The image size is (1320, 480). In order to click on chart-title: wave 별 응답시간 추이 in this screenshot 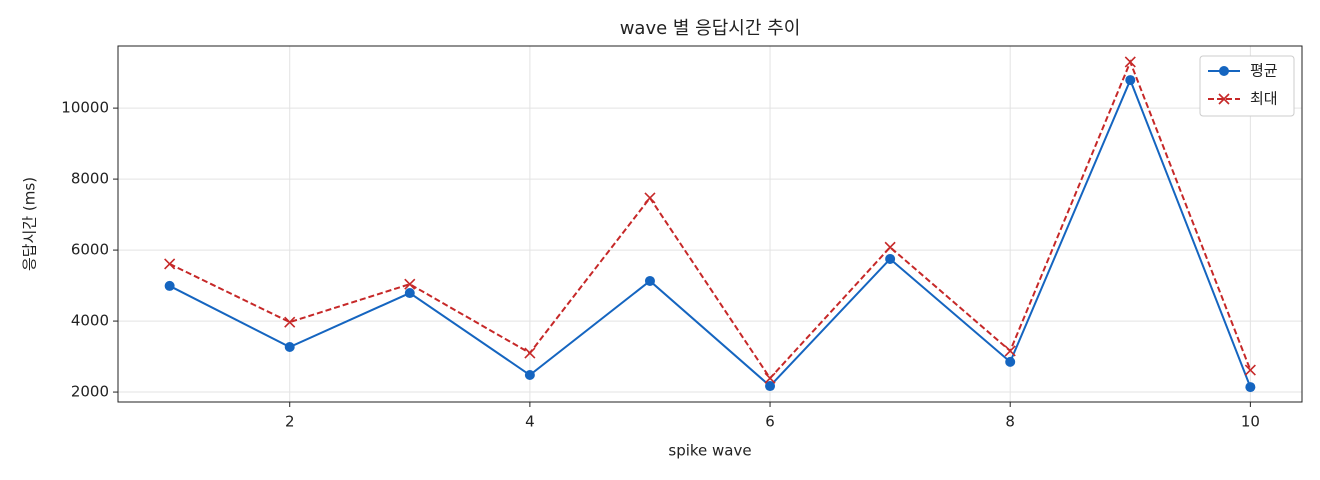, I will do `click(710, 28)`.